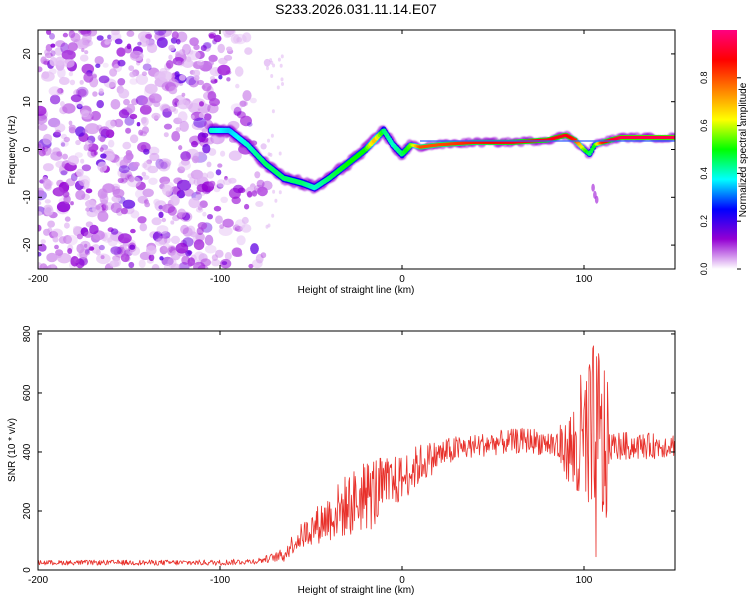 Image resolution: width=750 pixels, height=600 pixels. I want to click on snr-x-tick-label: 100, so click(584, 580).